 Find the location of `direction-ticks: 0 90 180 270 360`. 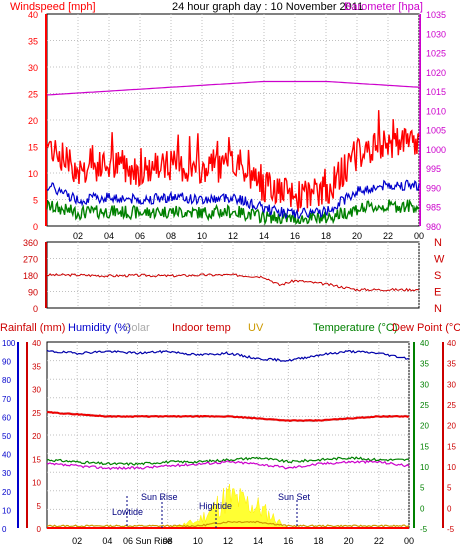

direction-ticks: 0 90 180 270 360 is located at coordinates (30, 276).